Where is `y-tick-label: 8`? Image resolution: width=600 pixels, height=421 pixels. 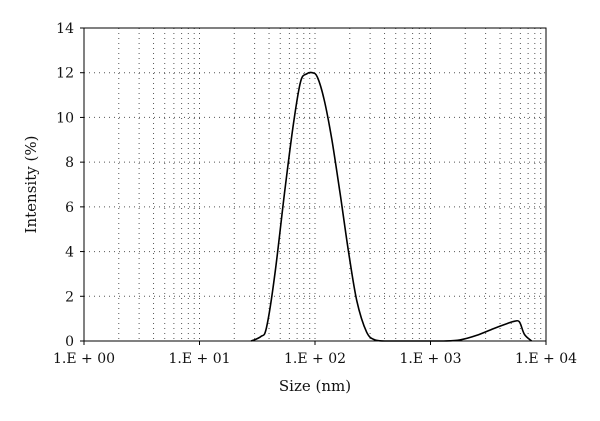
y-tick-label: 8 is located at coordinates (69, 163).